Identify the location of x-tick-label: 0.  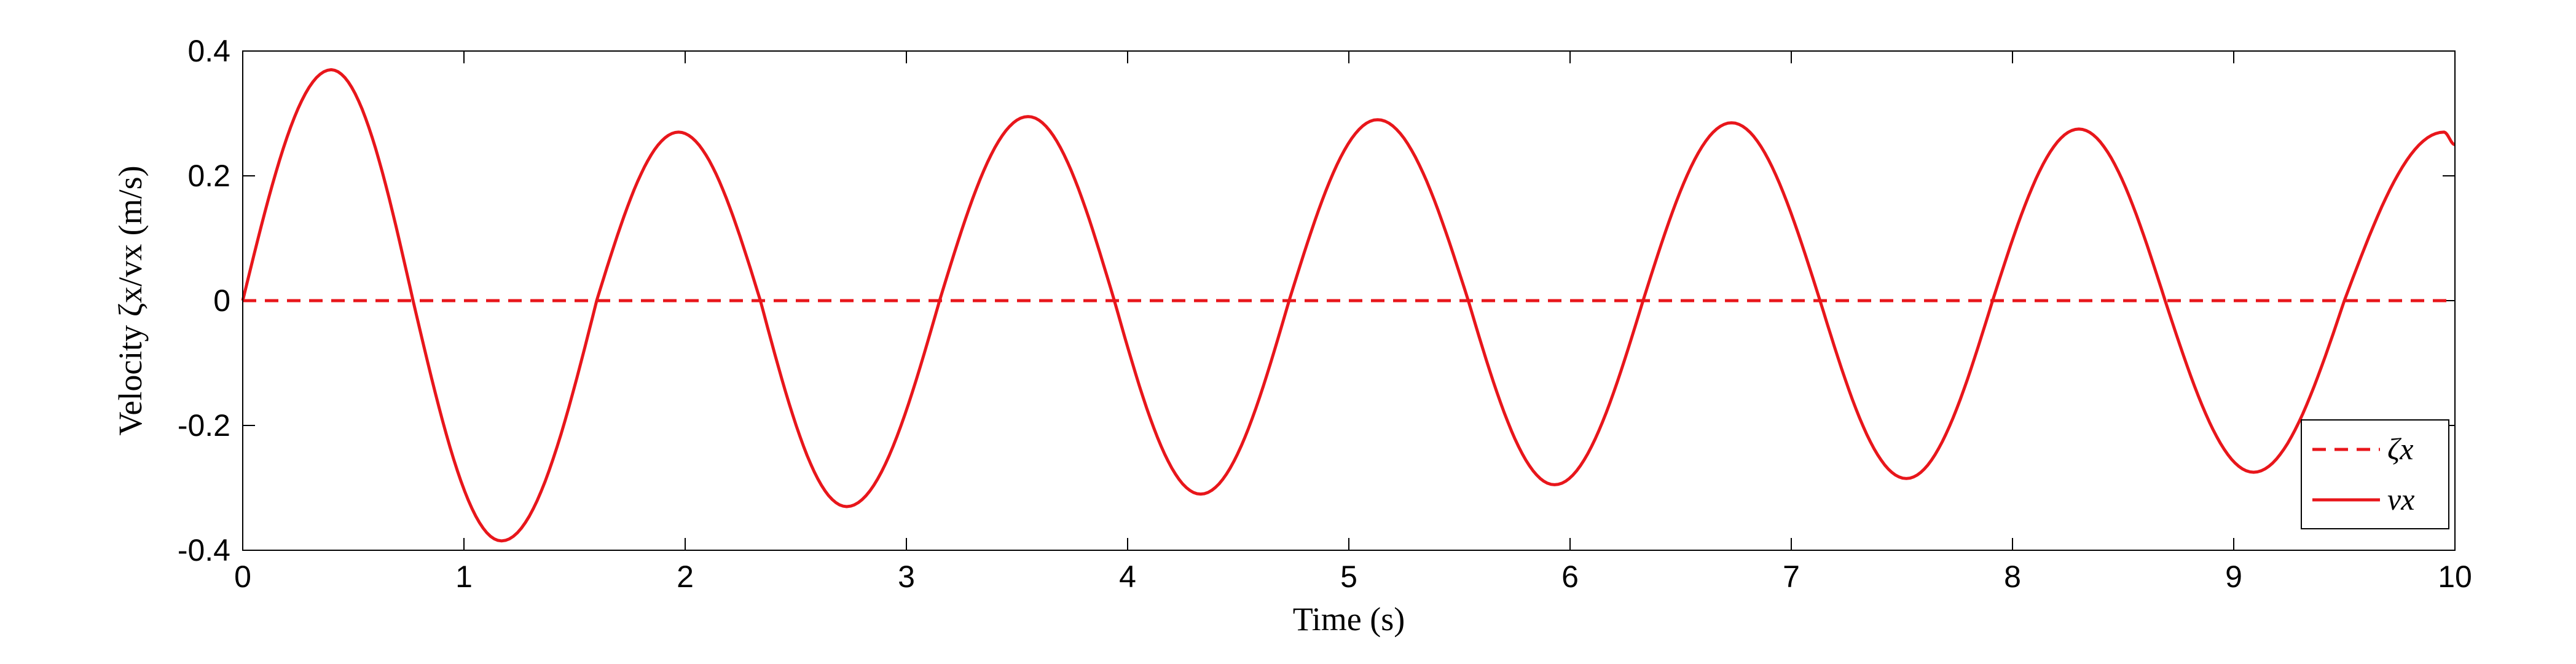
(242, 576).